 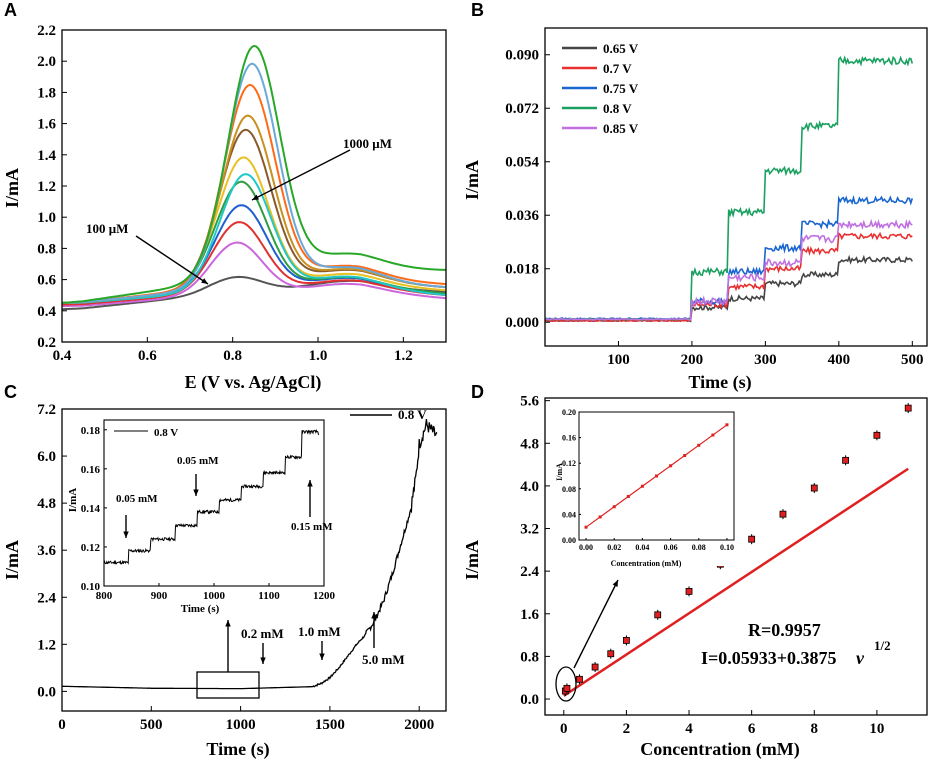 I want to click on chart-c-ytick-label: 4.8, so click(x=46, y=504).